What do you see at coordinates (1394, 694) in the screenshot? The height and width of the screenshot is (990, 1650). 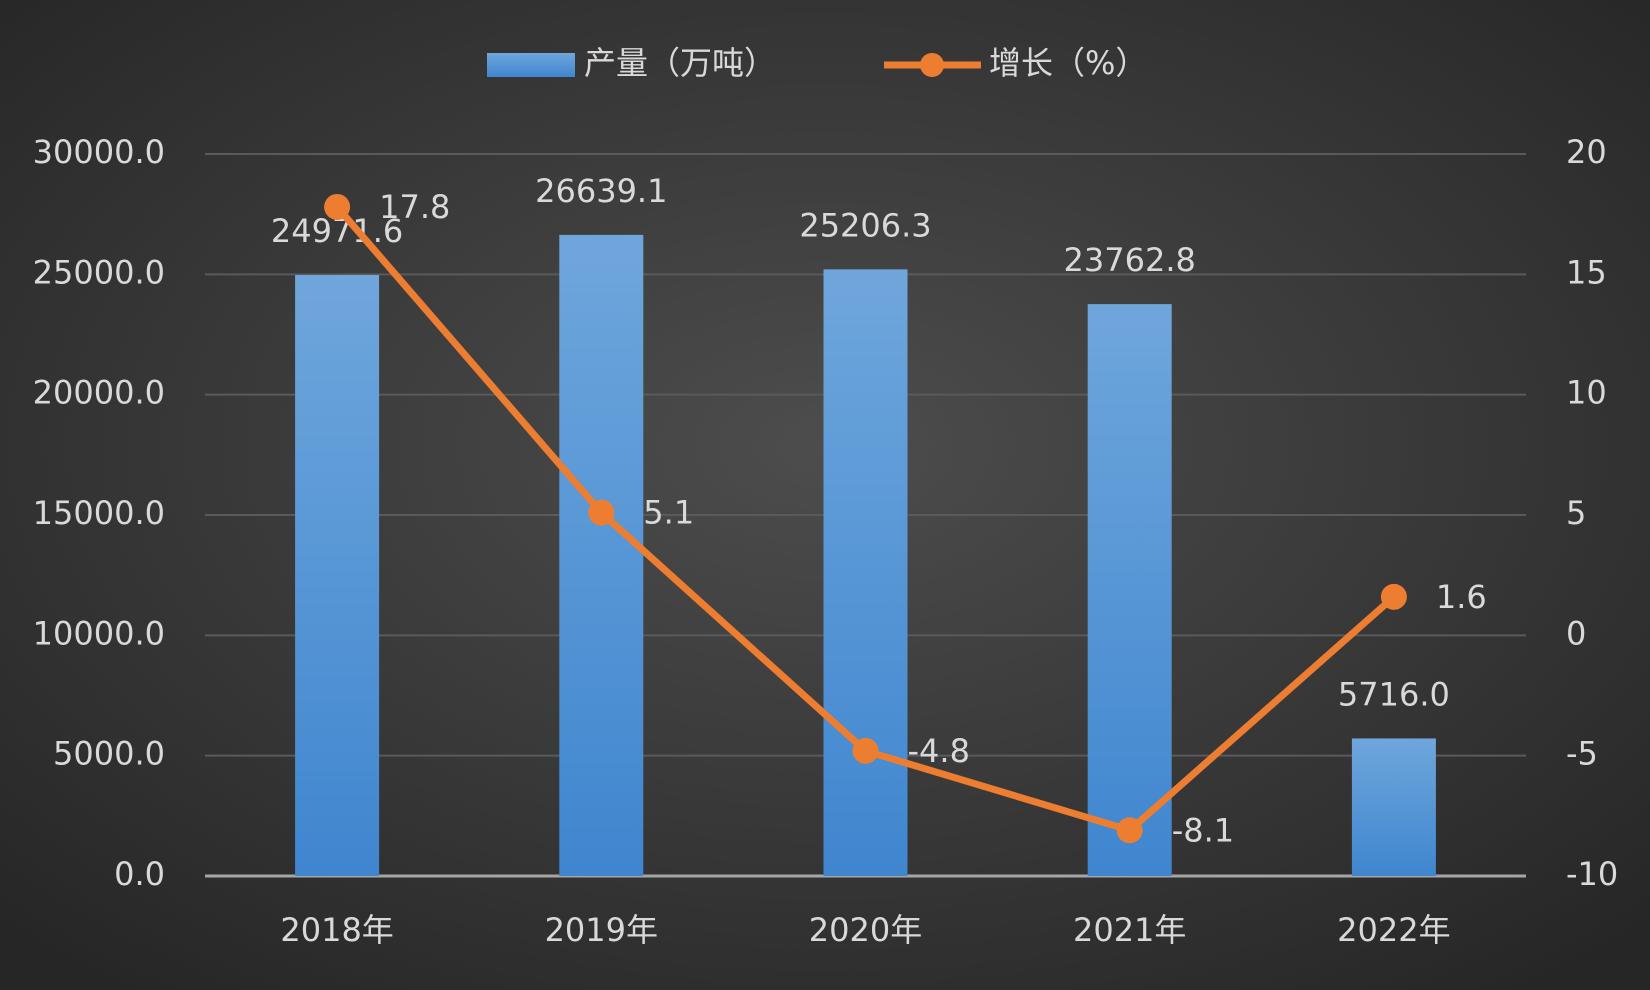 I see `bar-value-label: 5716.0` at bounding box center [1394, 694].